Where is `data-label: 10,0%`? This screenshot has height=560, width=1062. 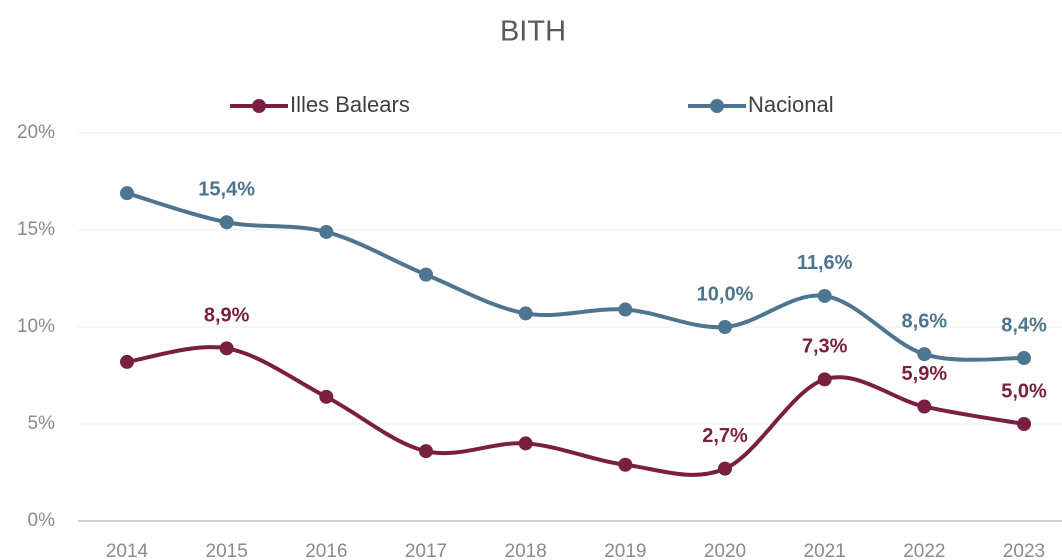
data-label: 10,0% is located at coordinates (725, 294).